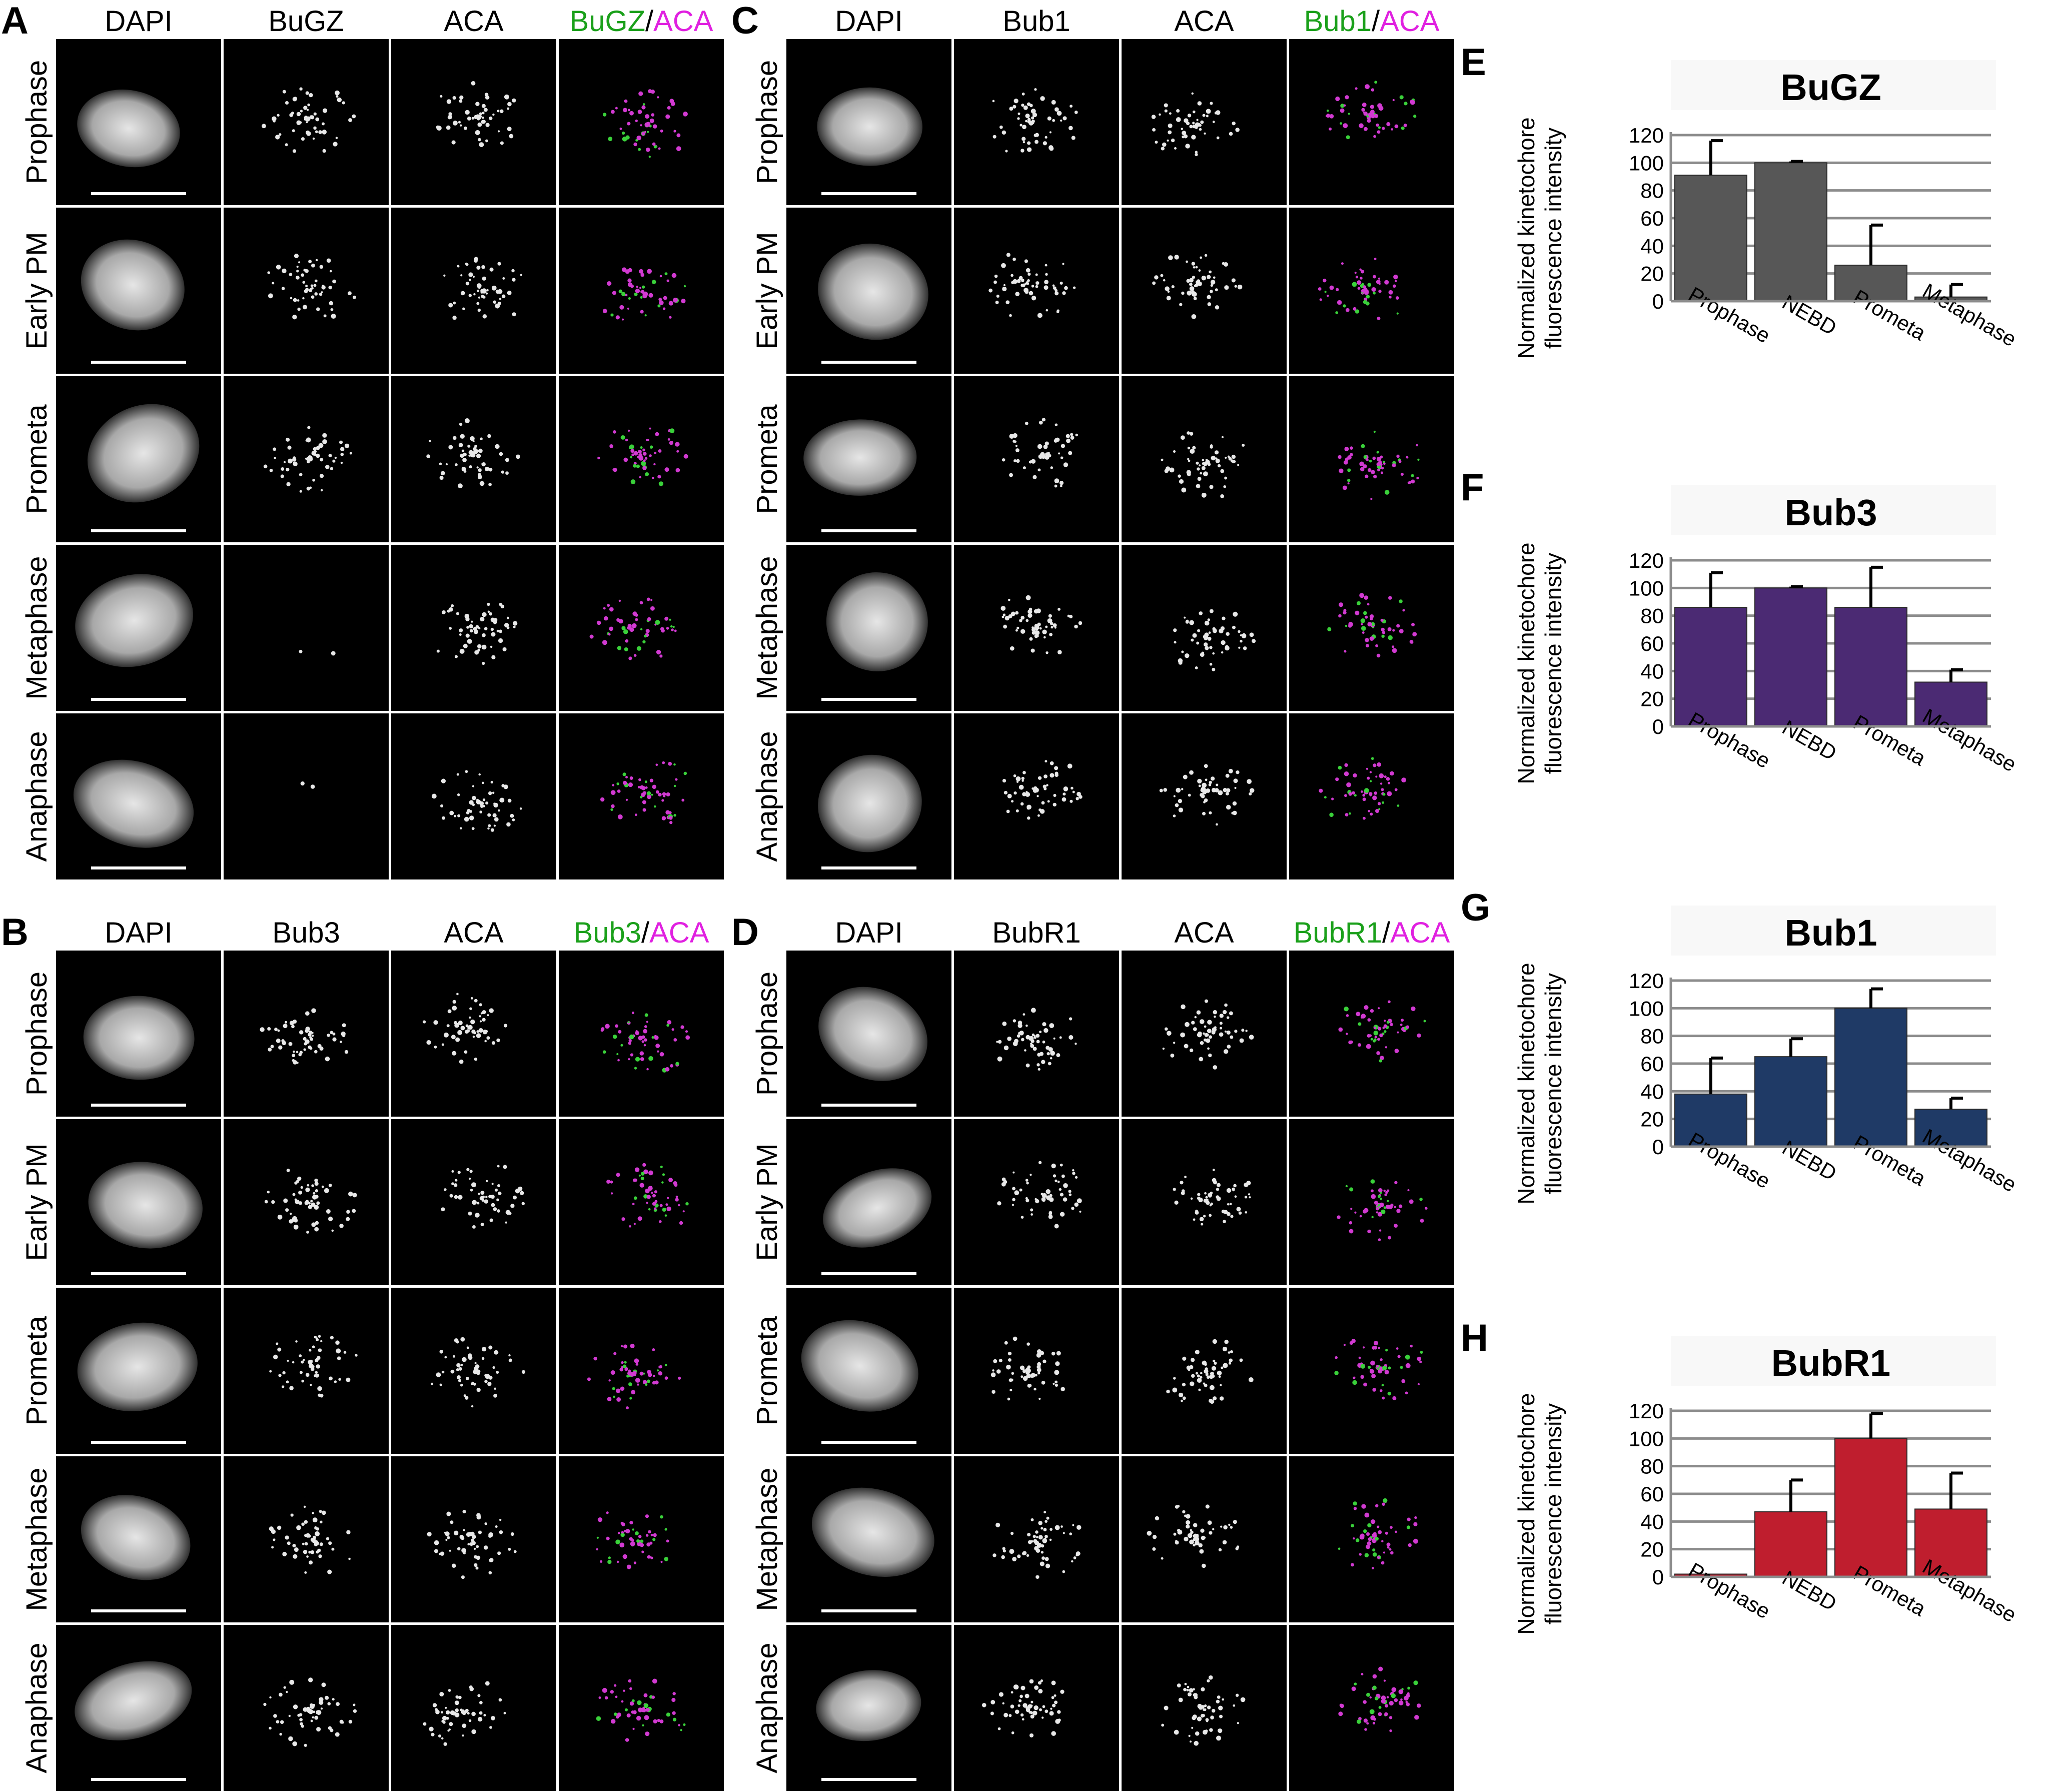  Describe the element at coordinates (1790, 1101) in the screenshot. I see `bar-nebd` at that location.